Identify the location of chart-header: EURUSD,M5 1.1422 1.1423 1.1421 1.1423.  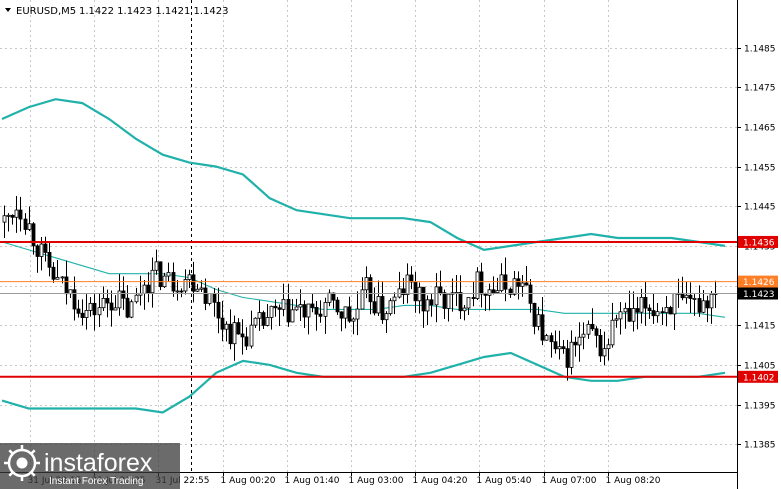
(117, 11).